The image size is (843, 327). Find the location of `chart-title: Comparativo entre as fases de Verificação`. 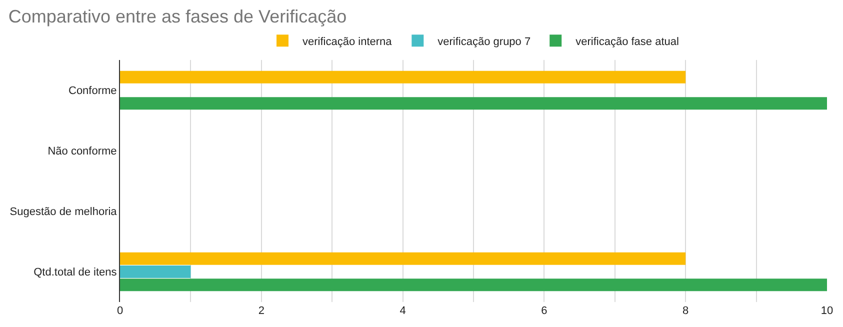

chart-title: Comparativo entre as fases de Verificação is located at coordinates (177, 16).